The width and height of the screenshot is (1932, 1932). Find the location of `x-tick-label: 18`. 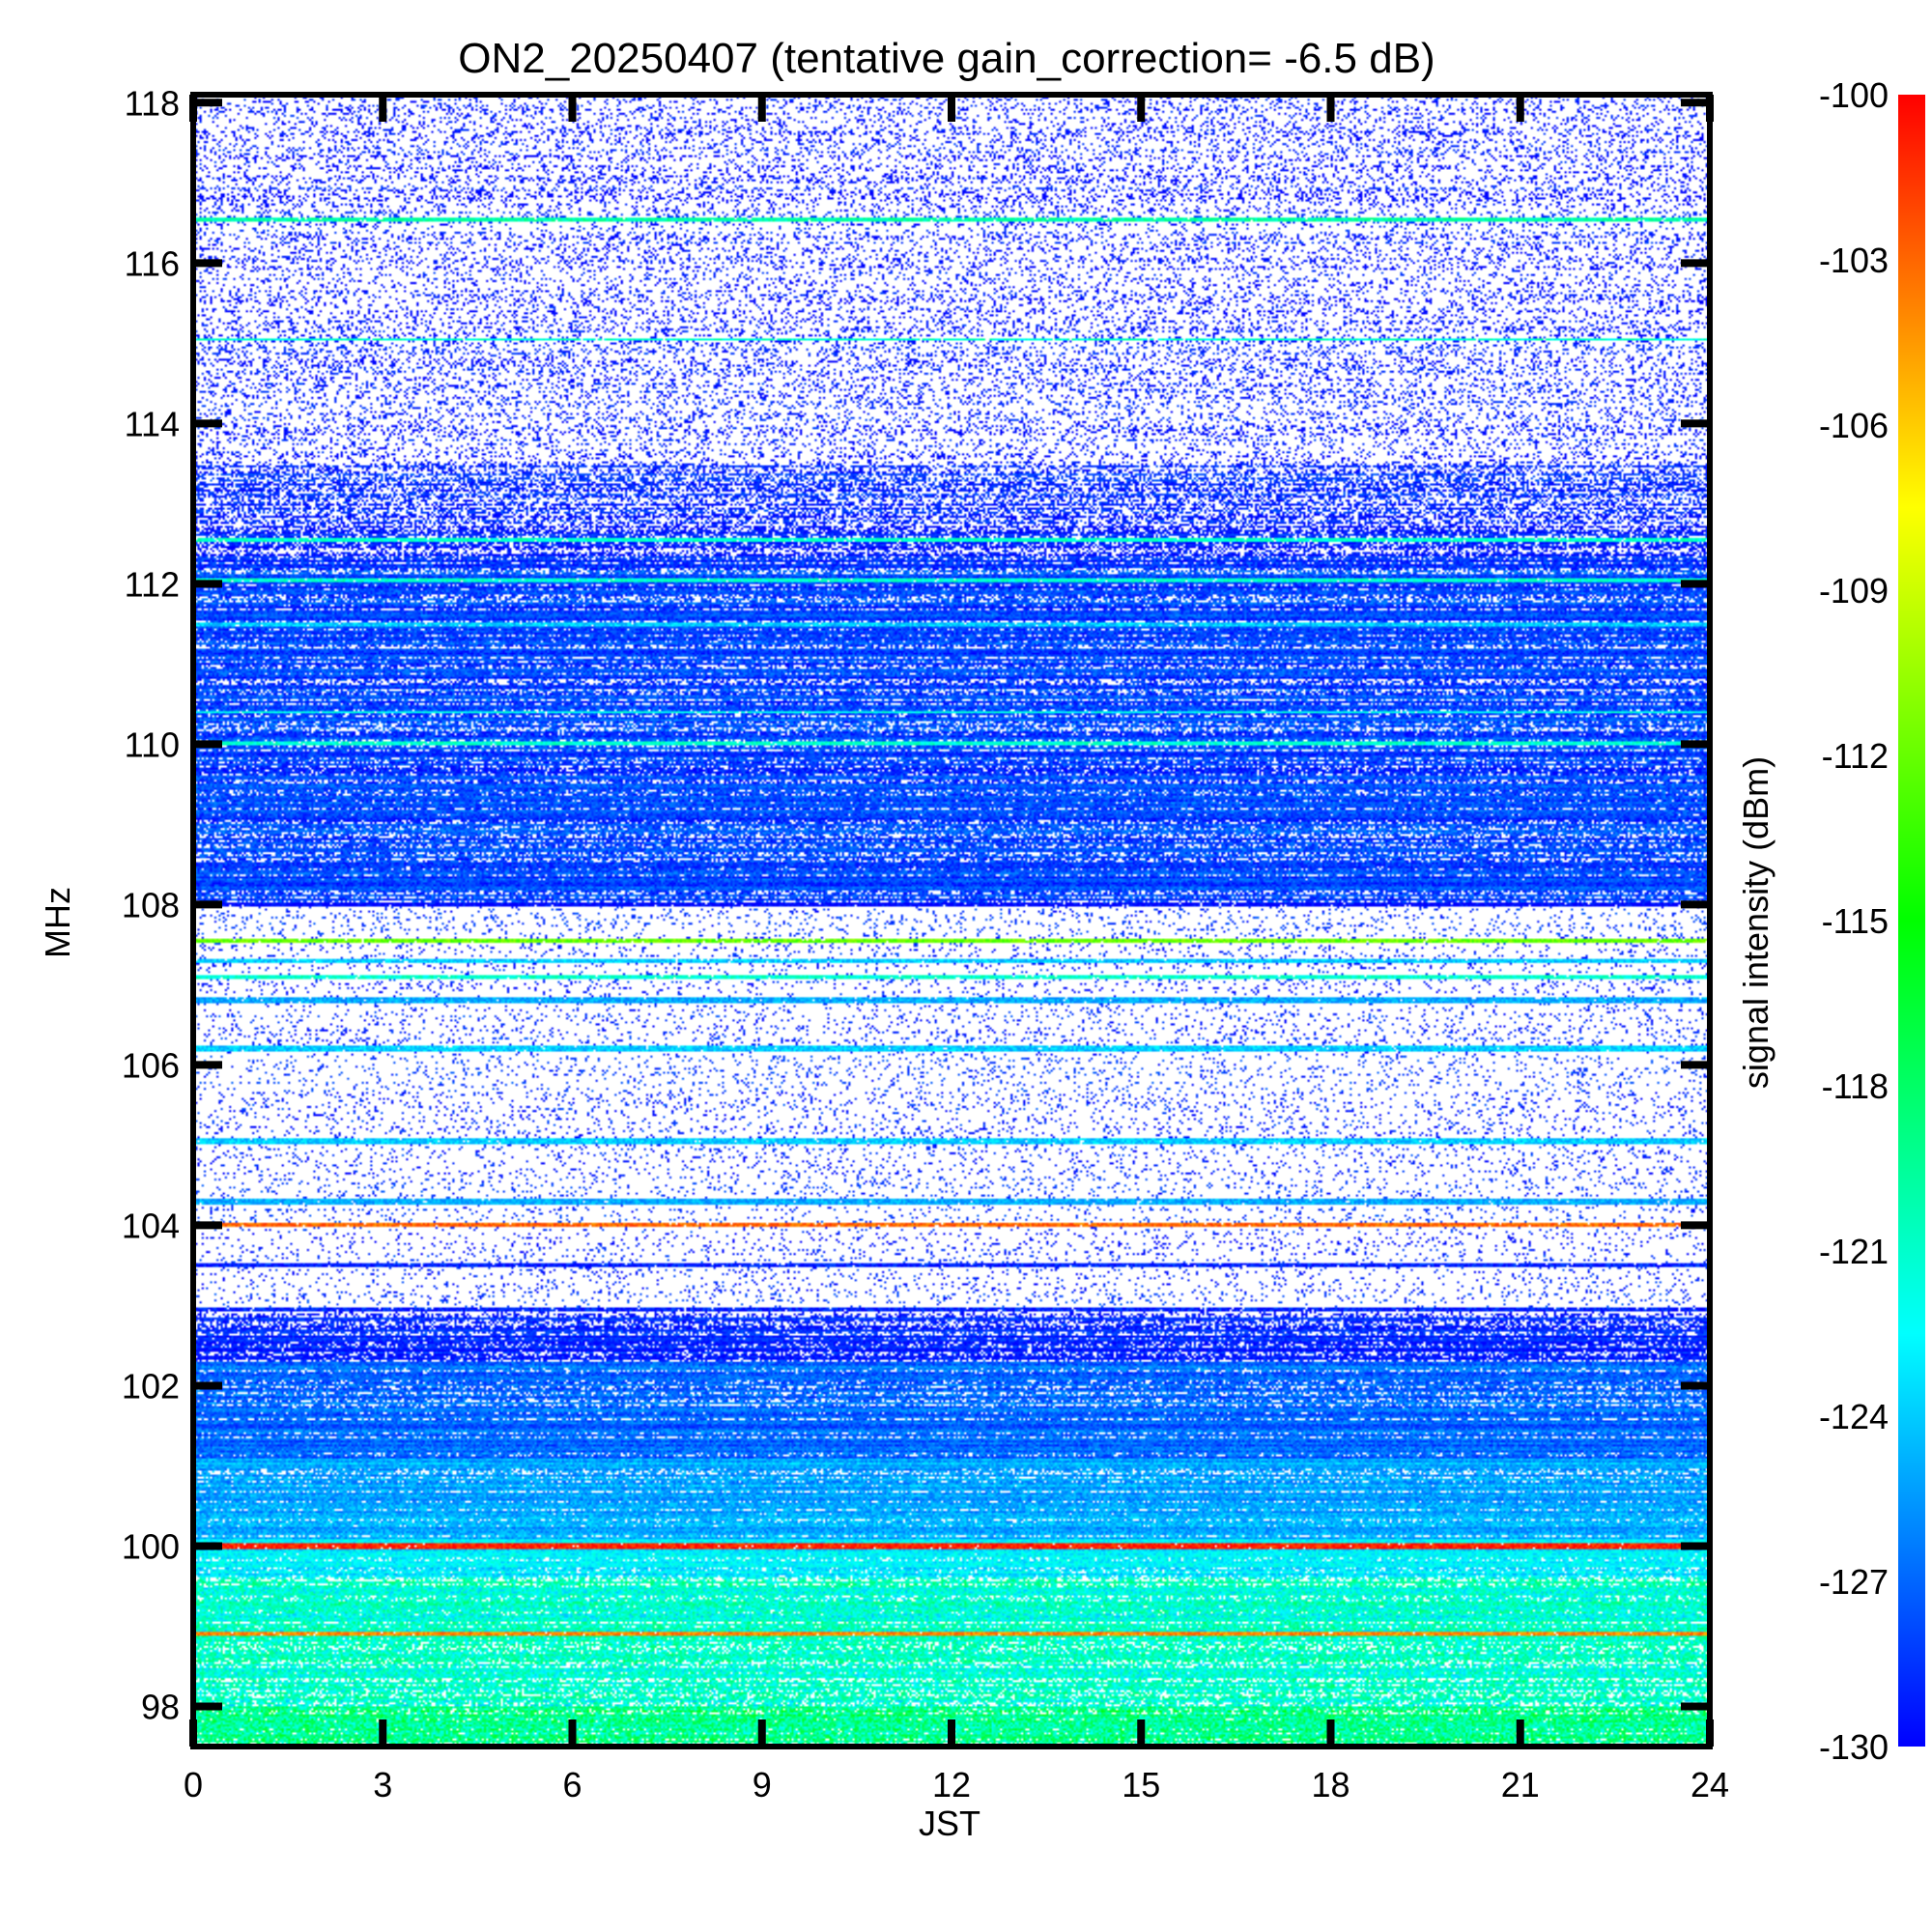

x-tick-label: 18 is located at coordinates (1330, 1784).